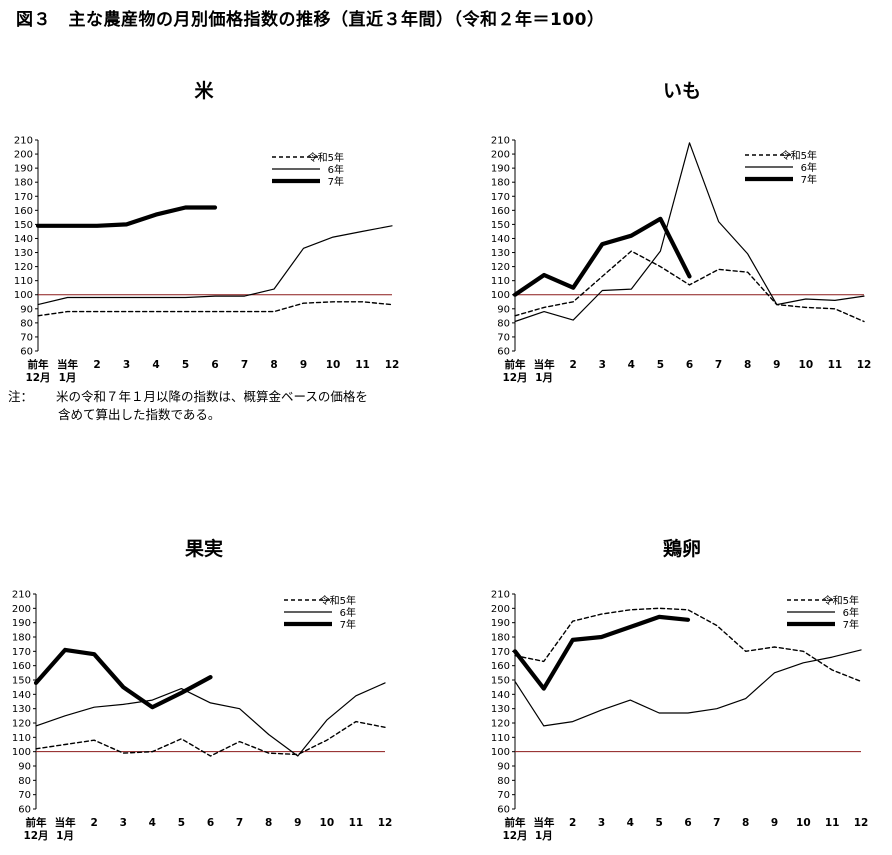  Describe the element at coordinates (139, 414) in the screenshot. I see `note-line-2: 含めて算出した指数である。` at that location.